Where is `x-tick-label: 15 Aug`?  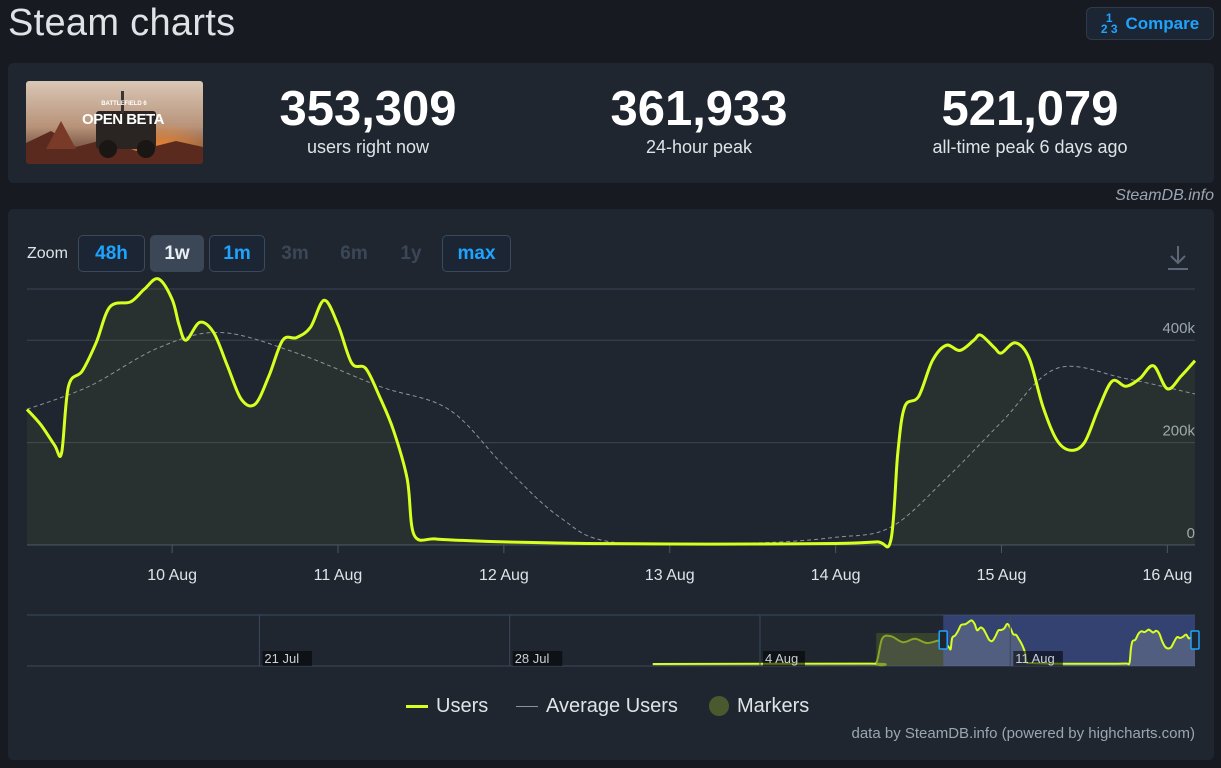
x-tick-label: 15 Aug is located at coordinates (1002, 575).